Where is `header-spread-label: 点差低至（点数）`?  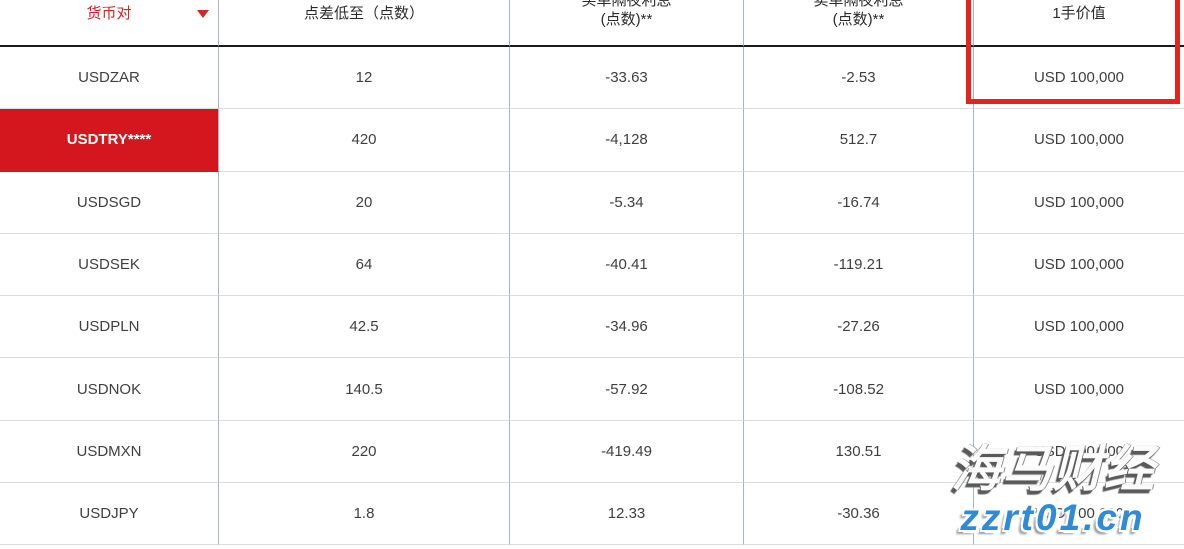 header-spread-label: 点差低至（点数） is located at coordinates (363, 13).